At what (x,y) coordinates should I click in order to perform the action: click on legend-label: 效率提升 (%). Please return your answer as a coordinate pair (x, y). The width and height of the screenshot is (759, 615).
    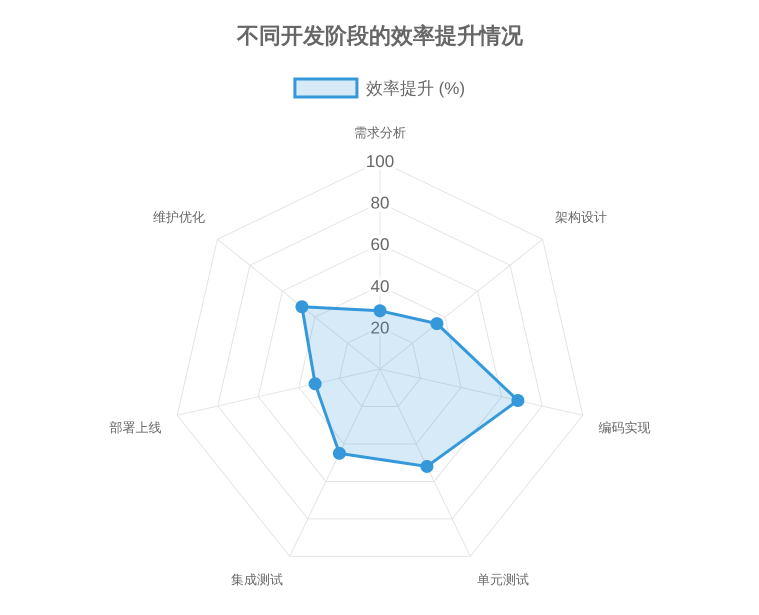
    Looking at the image, I should click on (416, 88).